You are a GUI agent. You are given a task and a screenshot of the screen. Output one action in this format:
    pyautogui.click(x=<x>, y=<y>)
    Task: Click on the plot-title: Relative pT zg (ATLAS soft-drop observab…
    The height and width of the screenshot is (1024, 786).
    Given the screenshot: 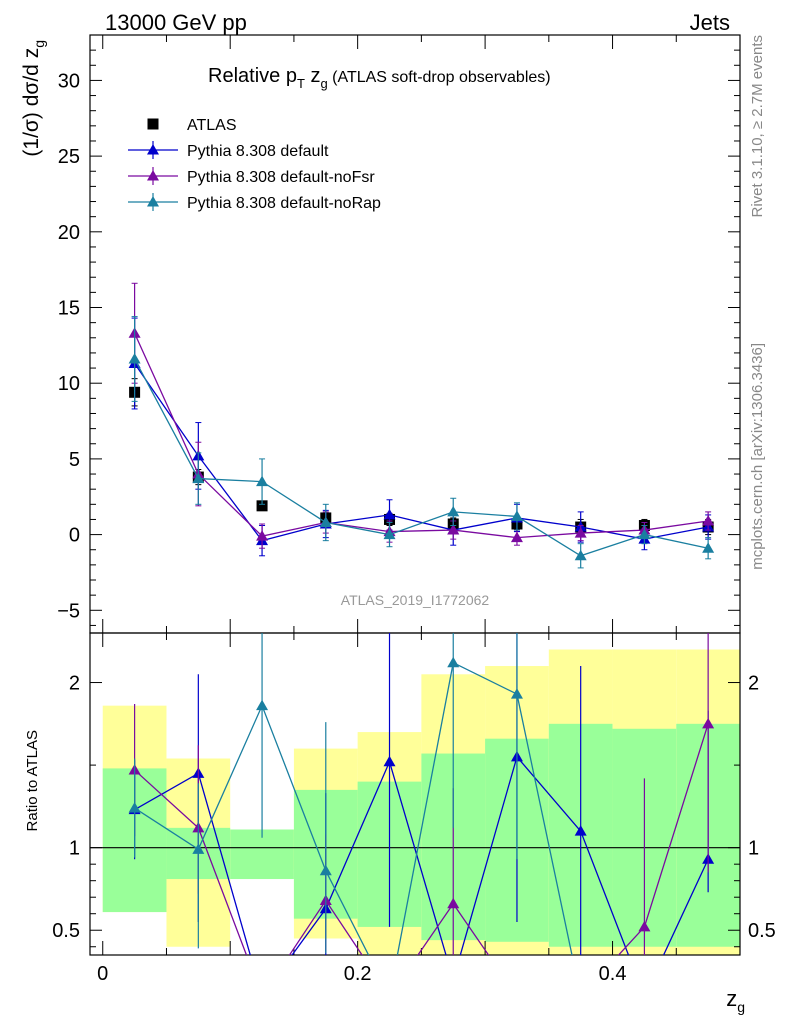 What is the action you would take?
    pyautogui.click(x=379, y=78)
    